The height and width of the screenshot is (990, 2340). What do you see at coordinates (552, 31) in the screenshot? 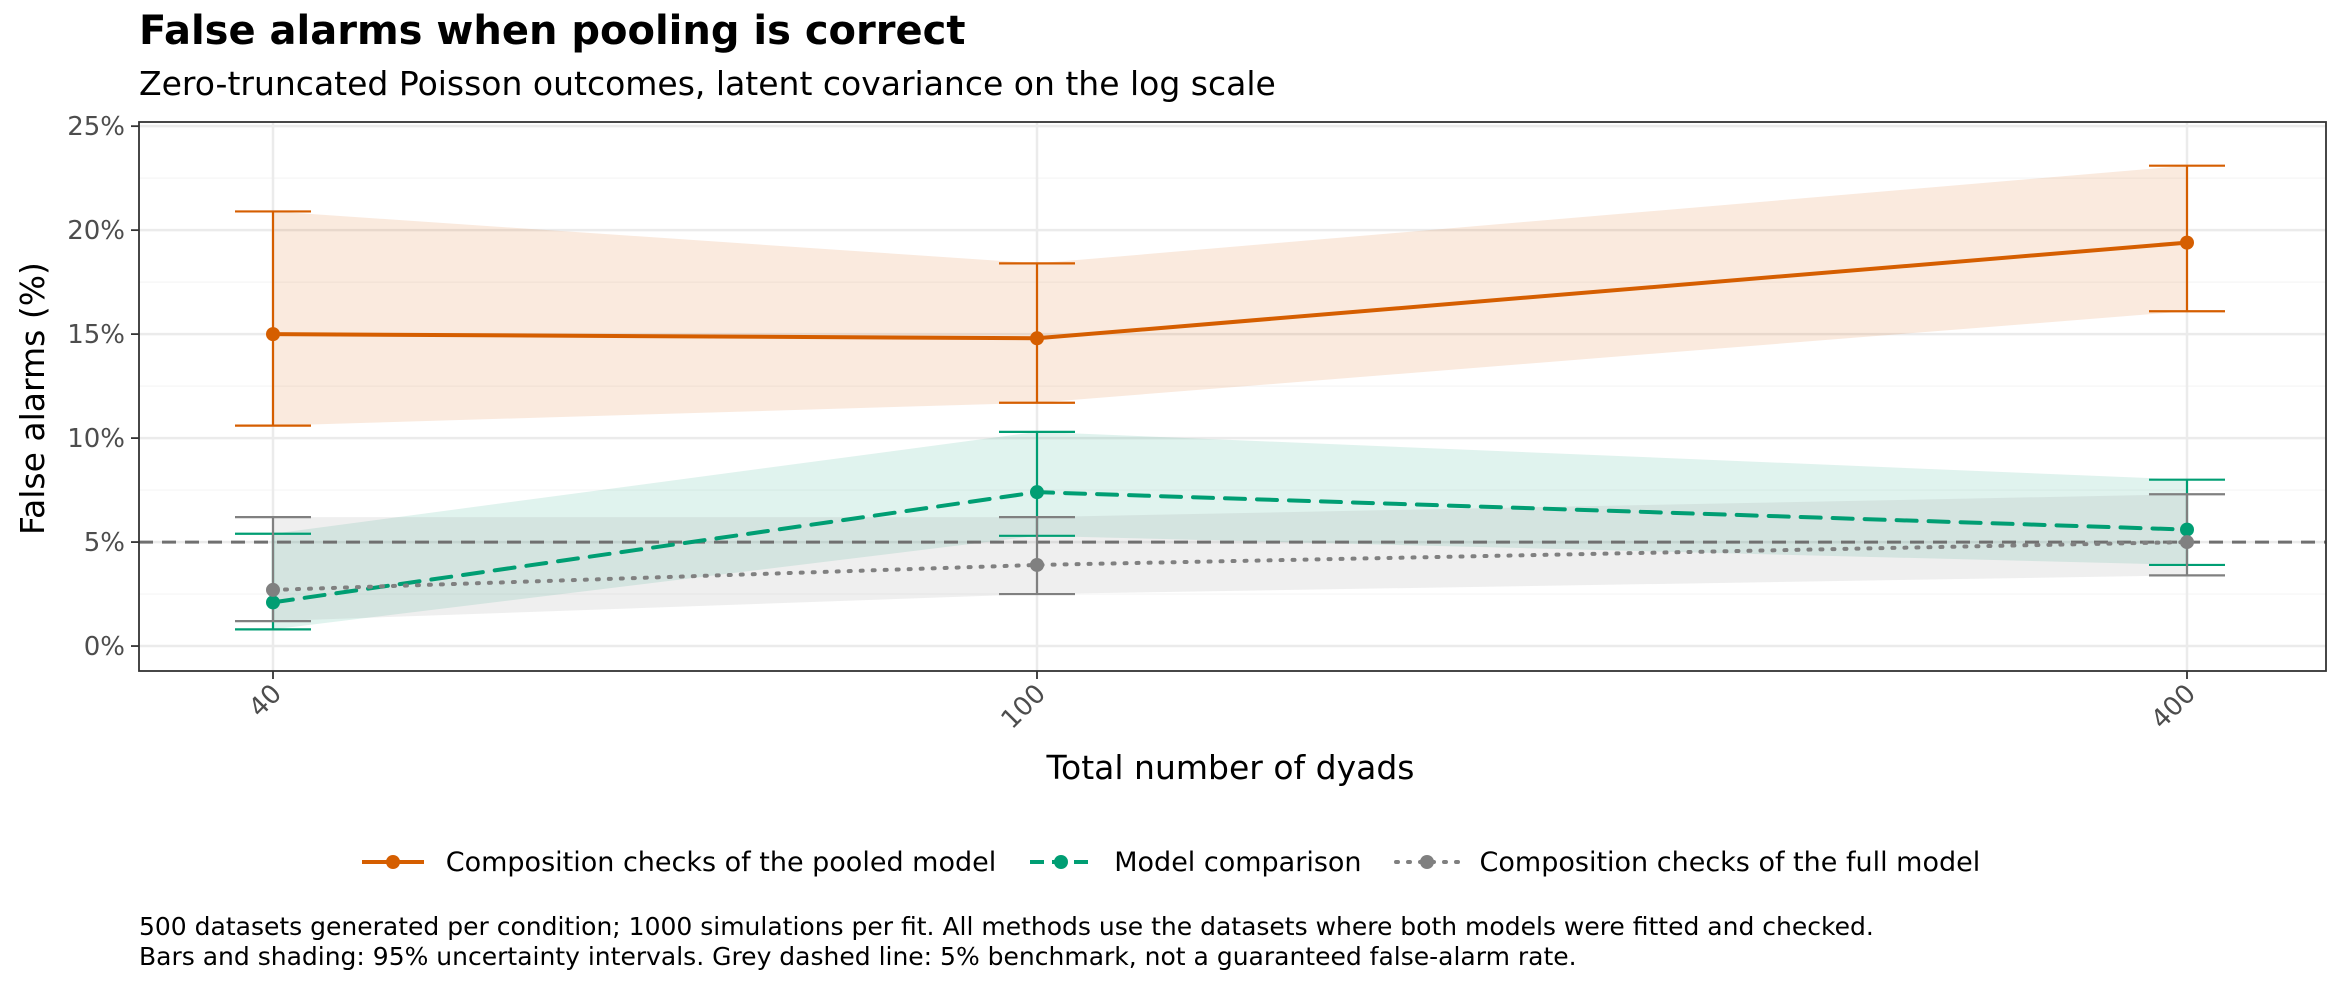
I see `chart-title: False alarms when pooling is correct` at bounding box center [552, 31].